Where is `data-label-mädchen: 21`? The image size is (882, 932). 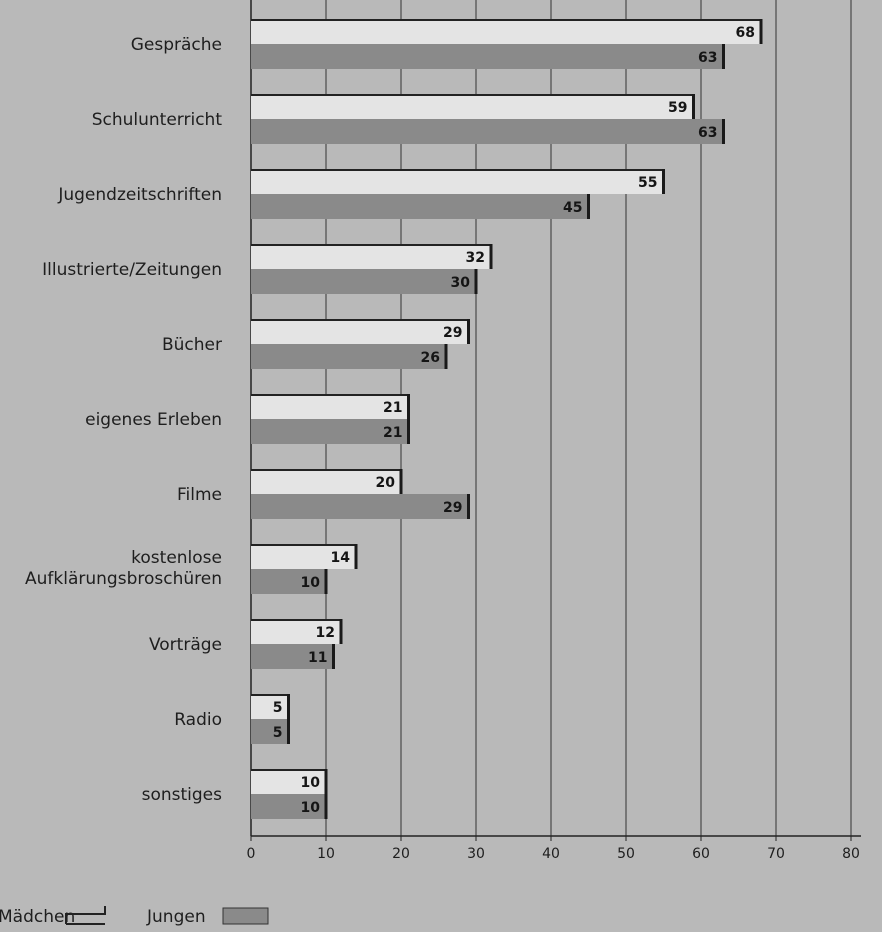
data-label-mädchen: 21 is located at coordinates (392, 408).